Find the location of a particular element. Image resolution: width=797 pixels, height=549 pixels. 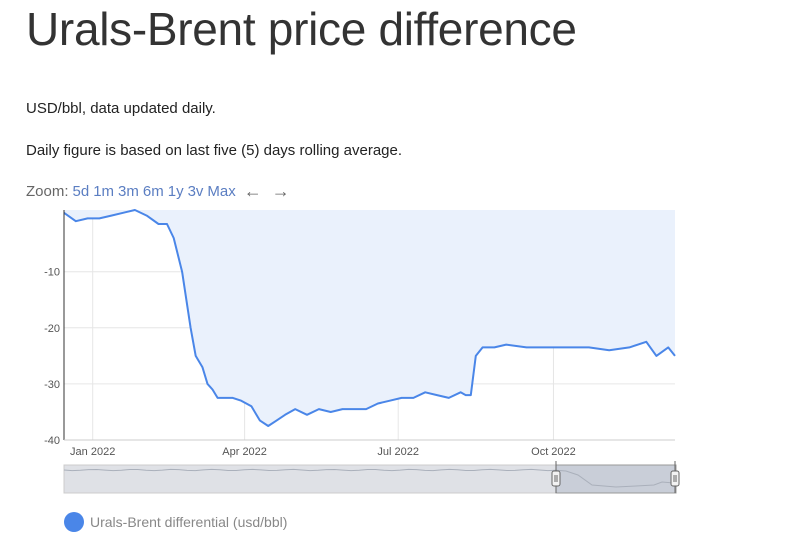

description-units: USD/bbl, data updated daily. is located at coordinates (121, 108).